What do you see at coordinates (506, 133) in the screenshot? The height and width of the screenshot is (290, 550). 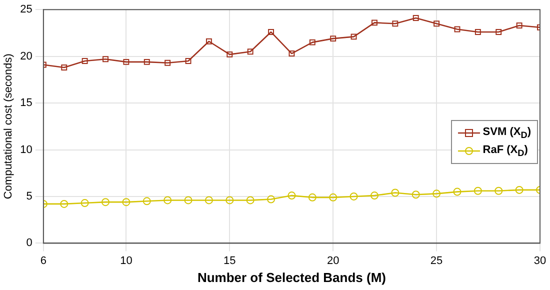 I see `legend-label: SVM (X$_{D}$)` at bounding box center [506, 133].